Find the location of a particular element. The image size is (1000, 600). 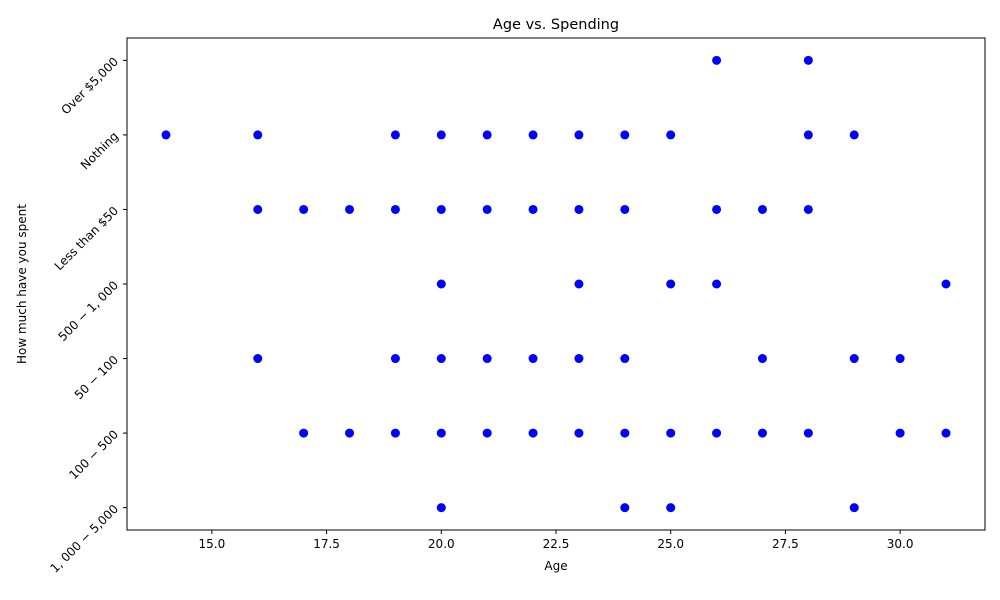

y-tick-label: Nothing is located at coordinates (99, 150).